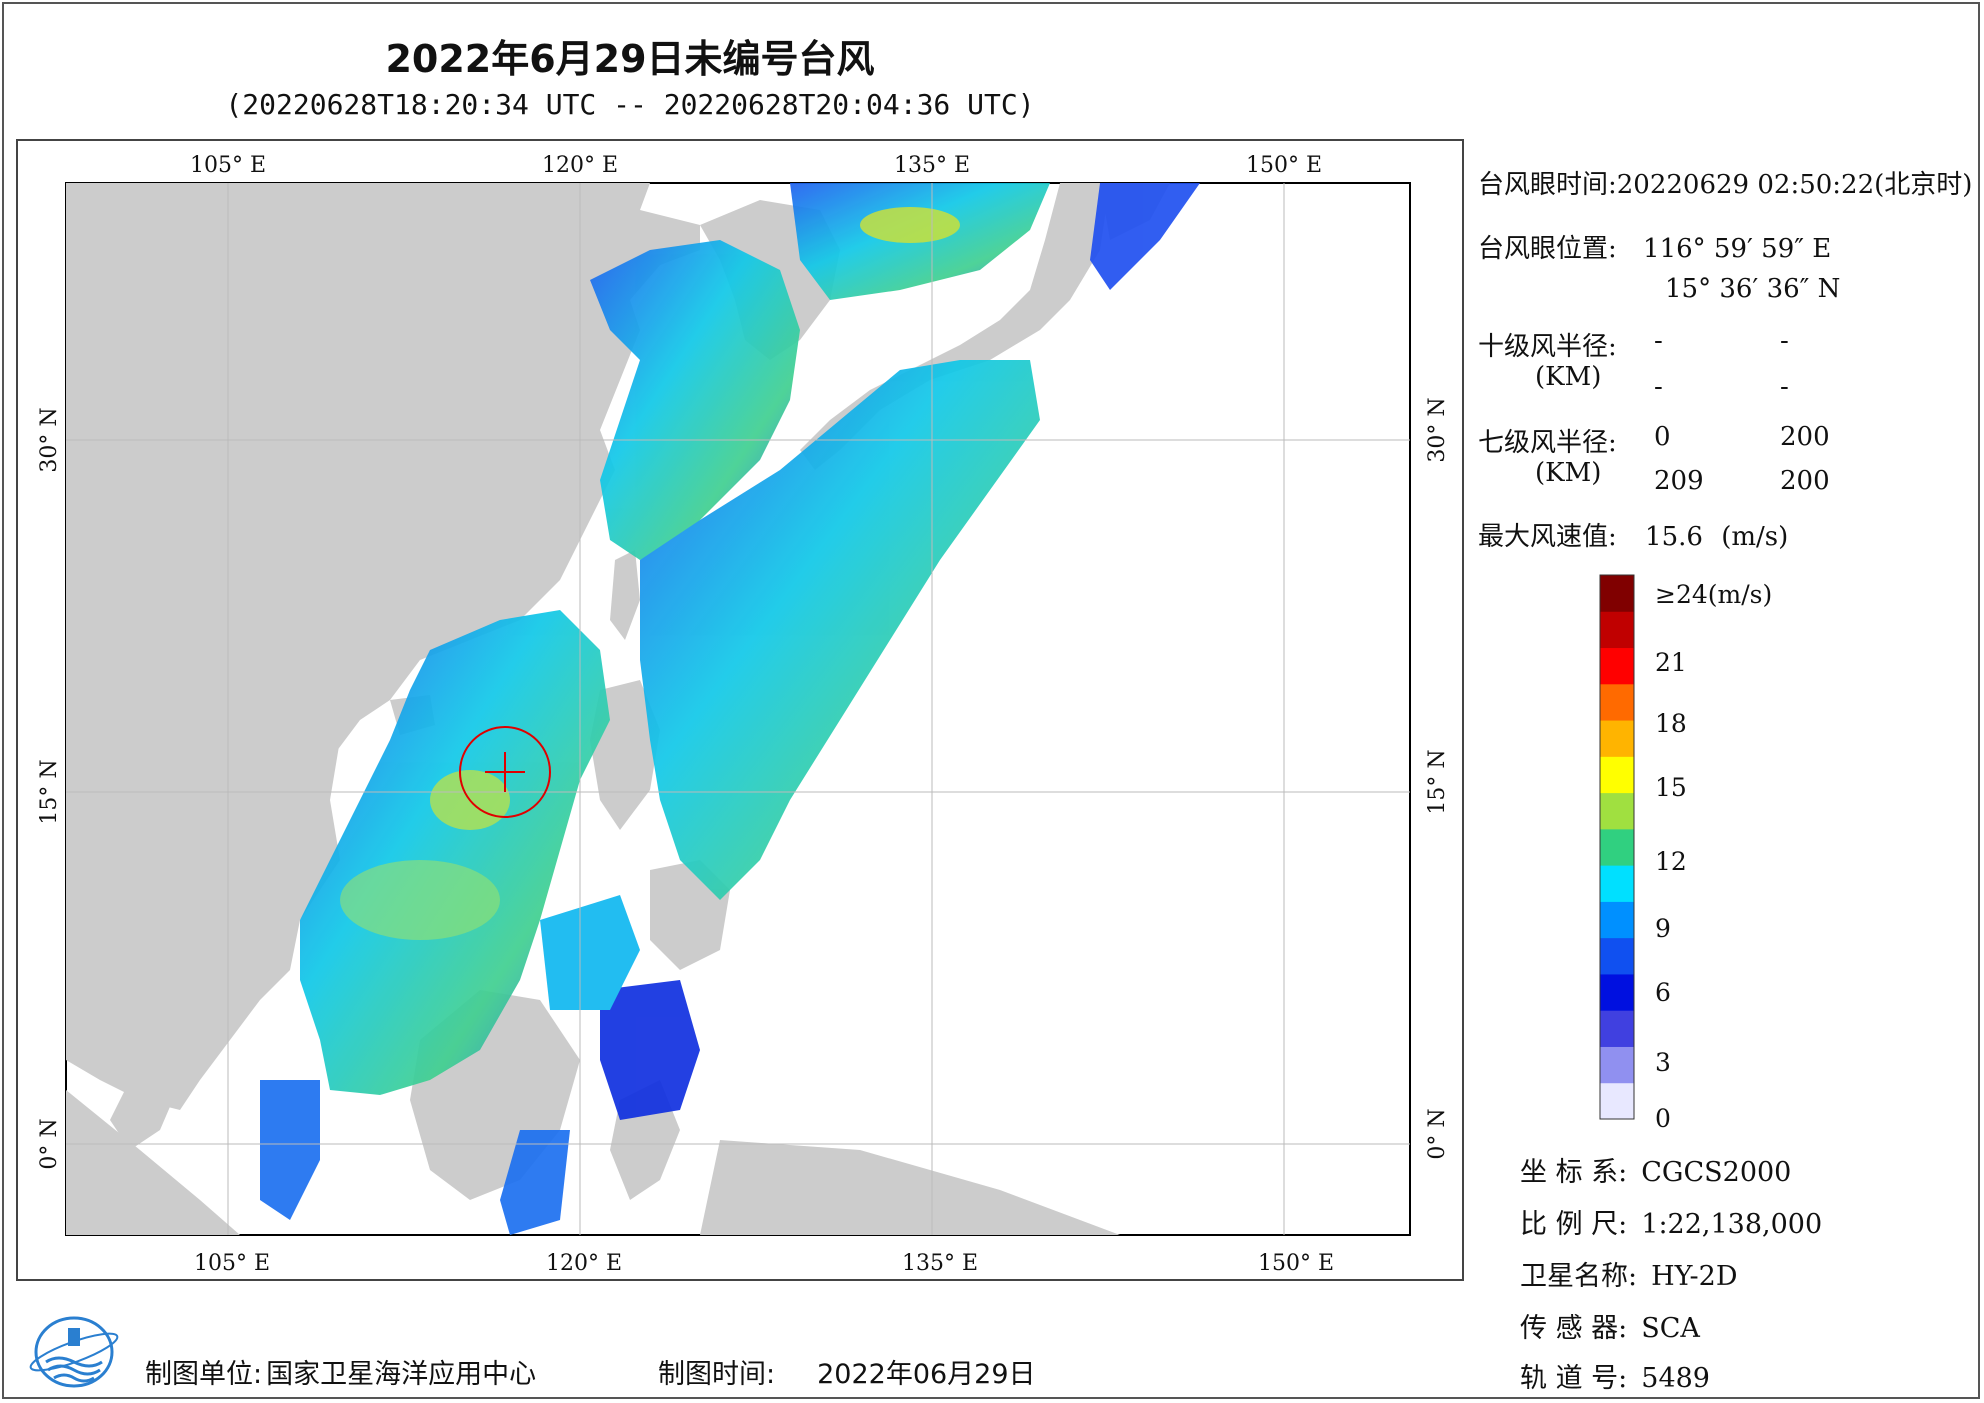 The height and width of the screenshot is (1403, 1984). I want to click on sensor-label: 传 感 器:, so click(1574, 1328).